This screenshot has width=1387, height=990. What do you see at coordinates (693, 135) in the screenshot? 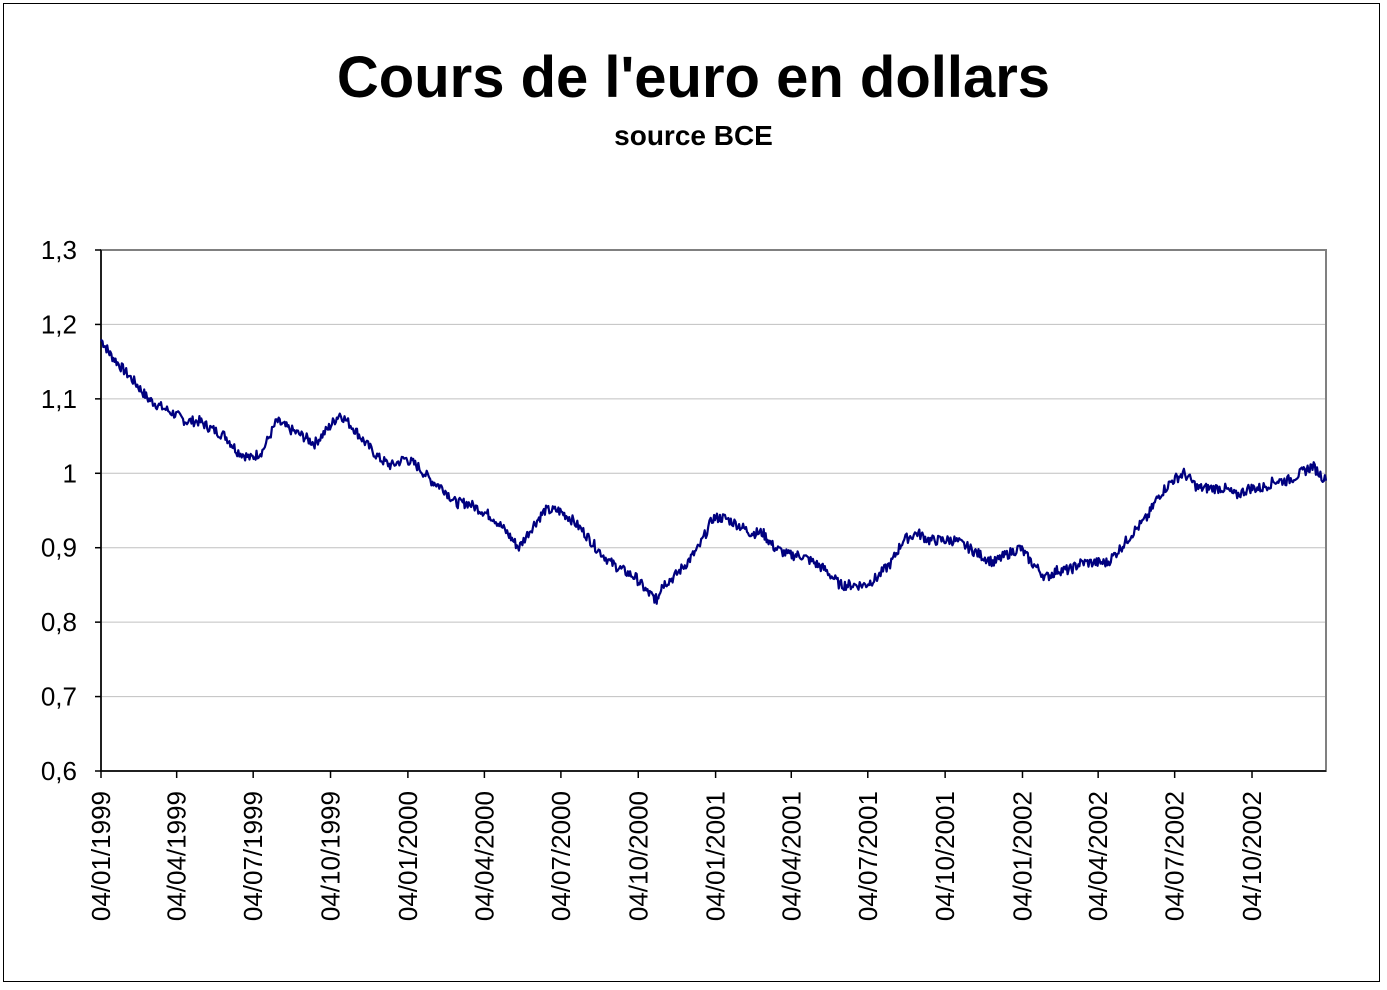
I see `chart-subtitle: source BCE` at bounding box center [693, 135].